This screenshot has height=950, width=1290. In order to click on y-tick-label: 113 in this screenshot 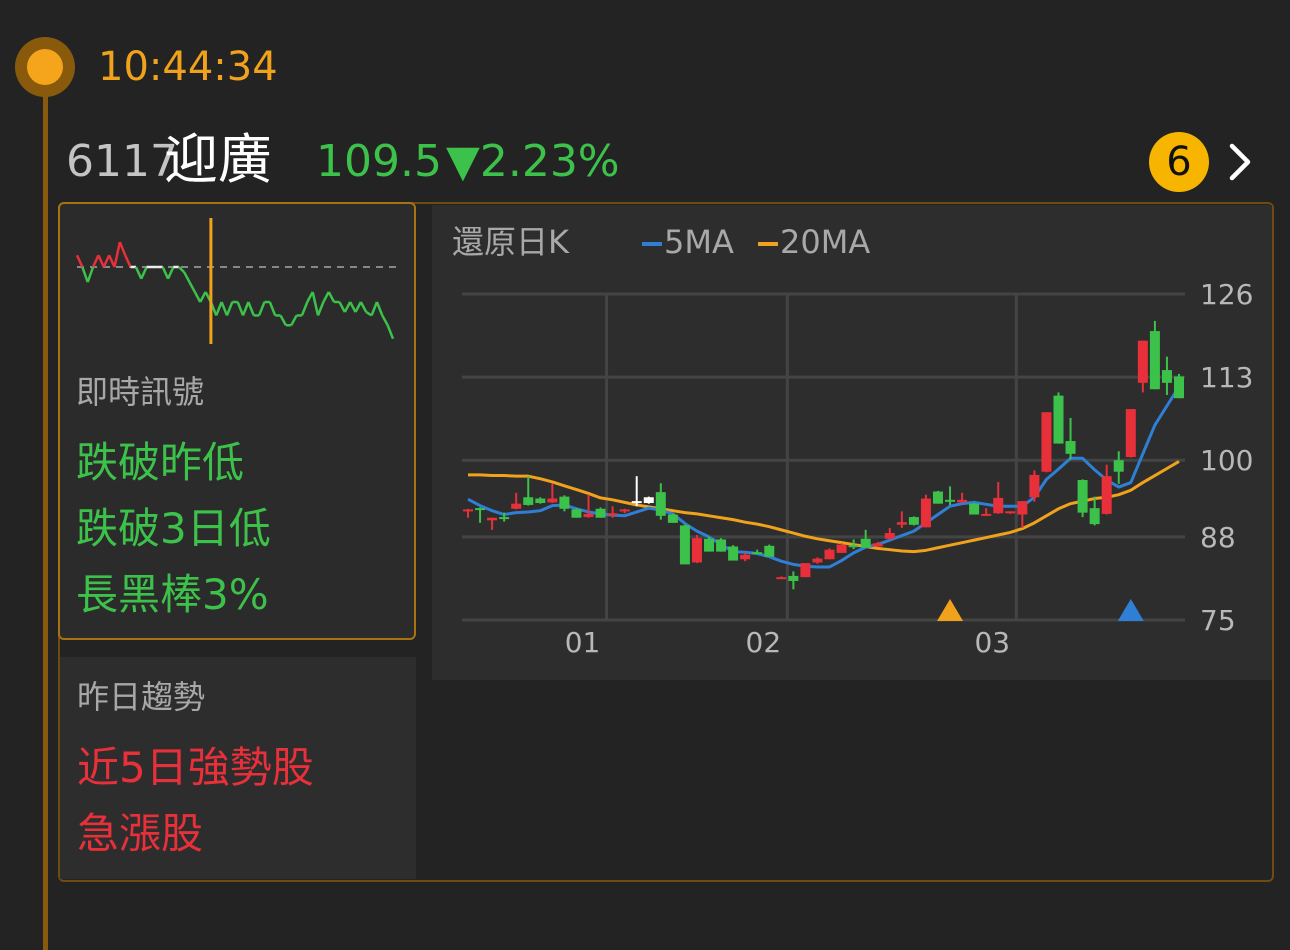, I will do `click(1226, 377)`.